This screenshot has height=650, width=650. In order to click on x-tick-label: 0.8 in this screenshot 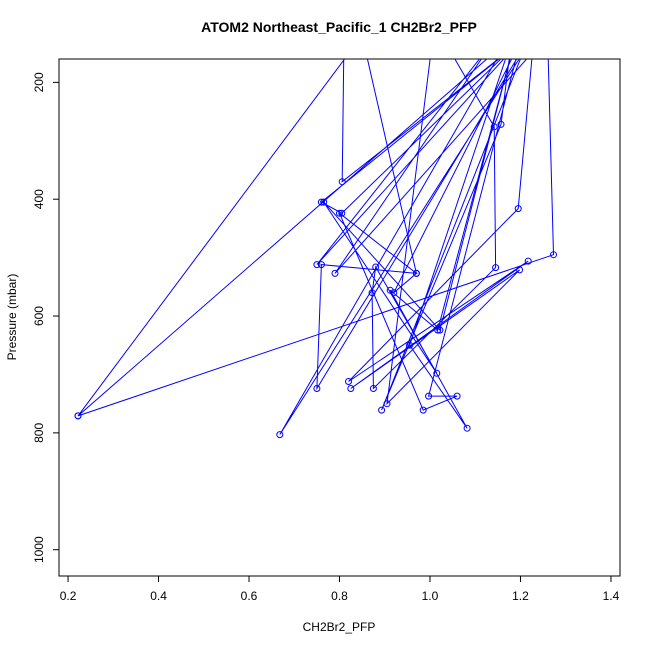, I will do `click(339, 596)`.